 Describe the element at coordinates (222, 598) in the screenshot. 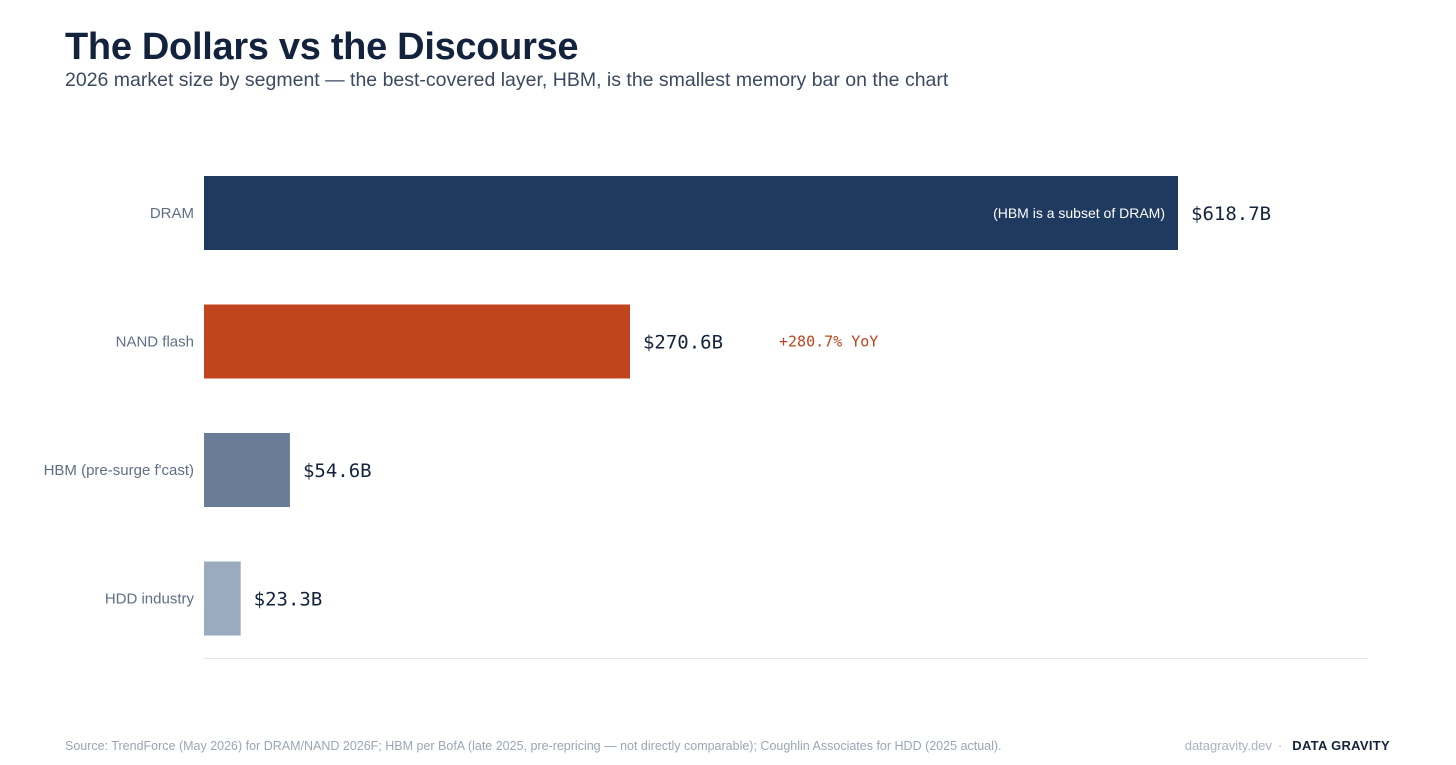

I see `bar-hdd-industry` at that location.